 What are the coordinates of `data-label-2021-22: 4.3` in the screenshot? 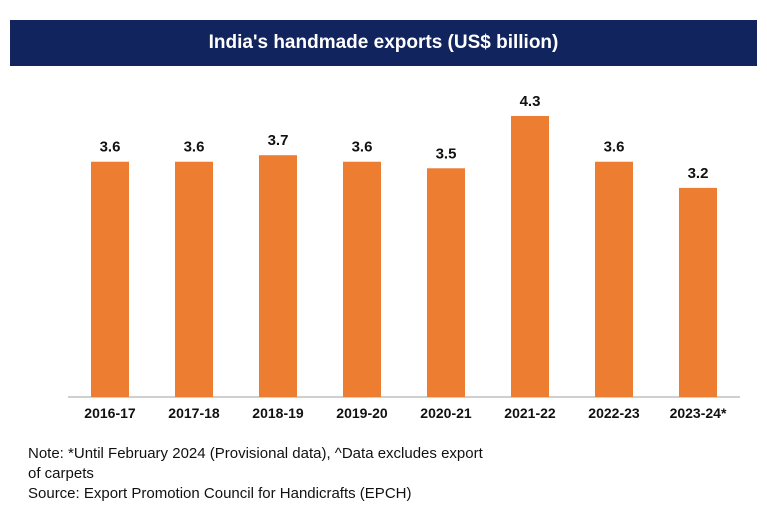 It's located at (530, 101).